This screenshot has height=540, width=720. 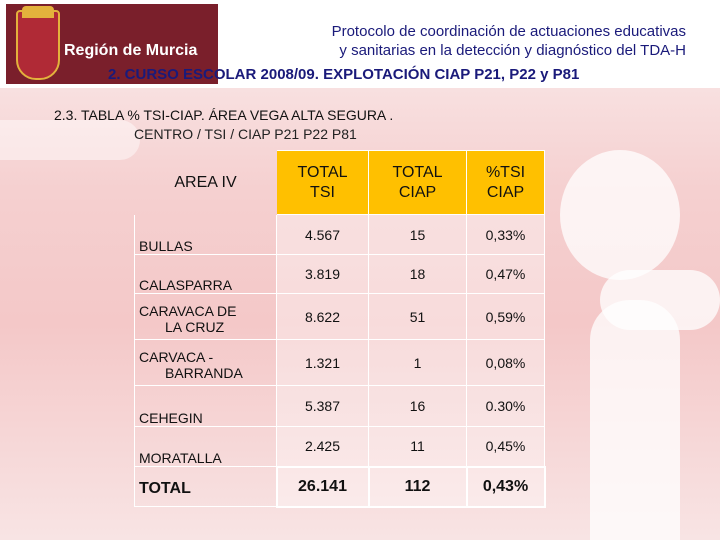 What do you see at coordinates (620, 215) in the screenshot?
I see `background-figure-head` at bounding box center [620, 215].